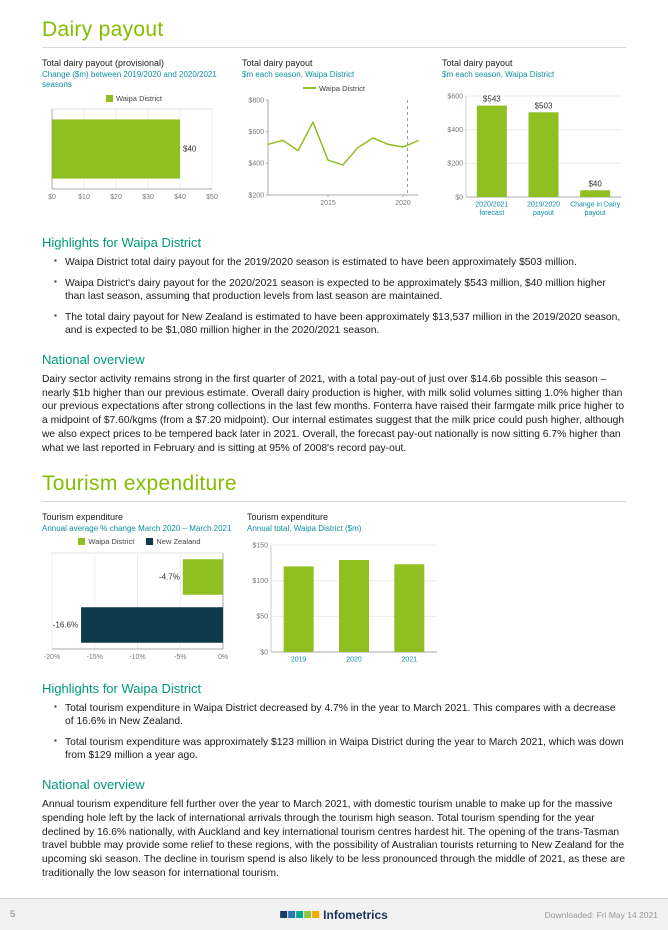  Describe the element at coordinates (410, 659) in the screenshot. I see `svg-text: 2021` at that location.